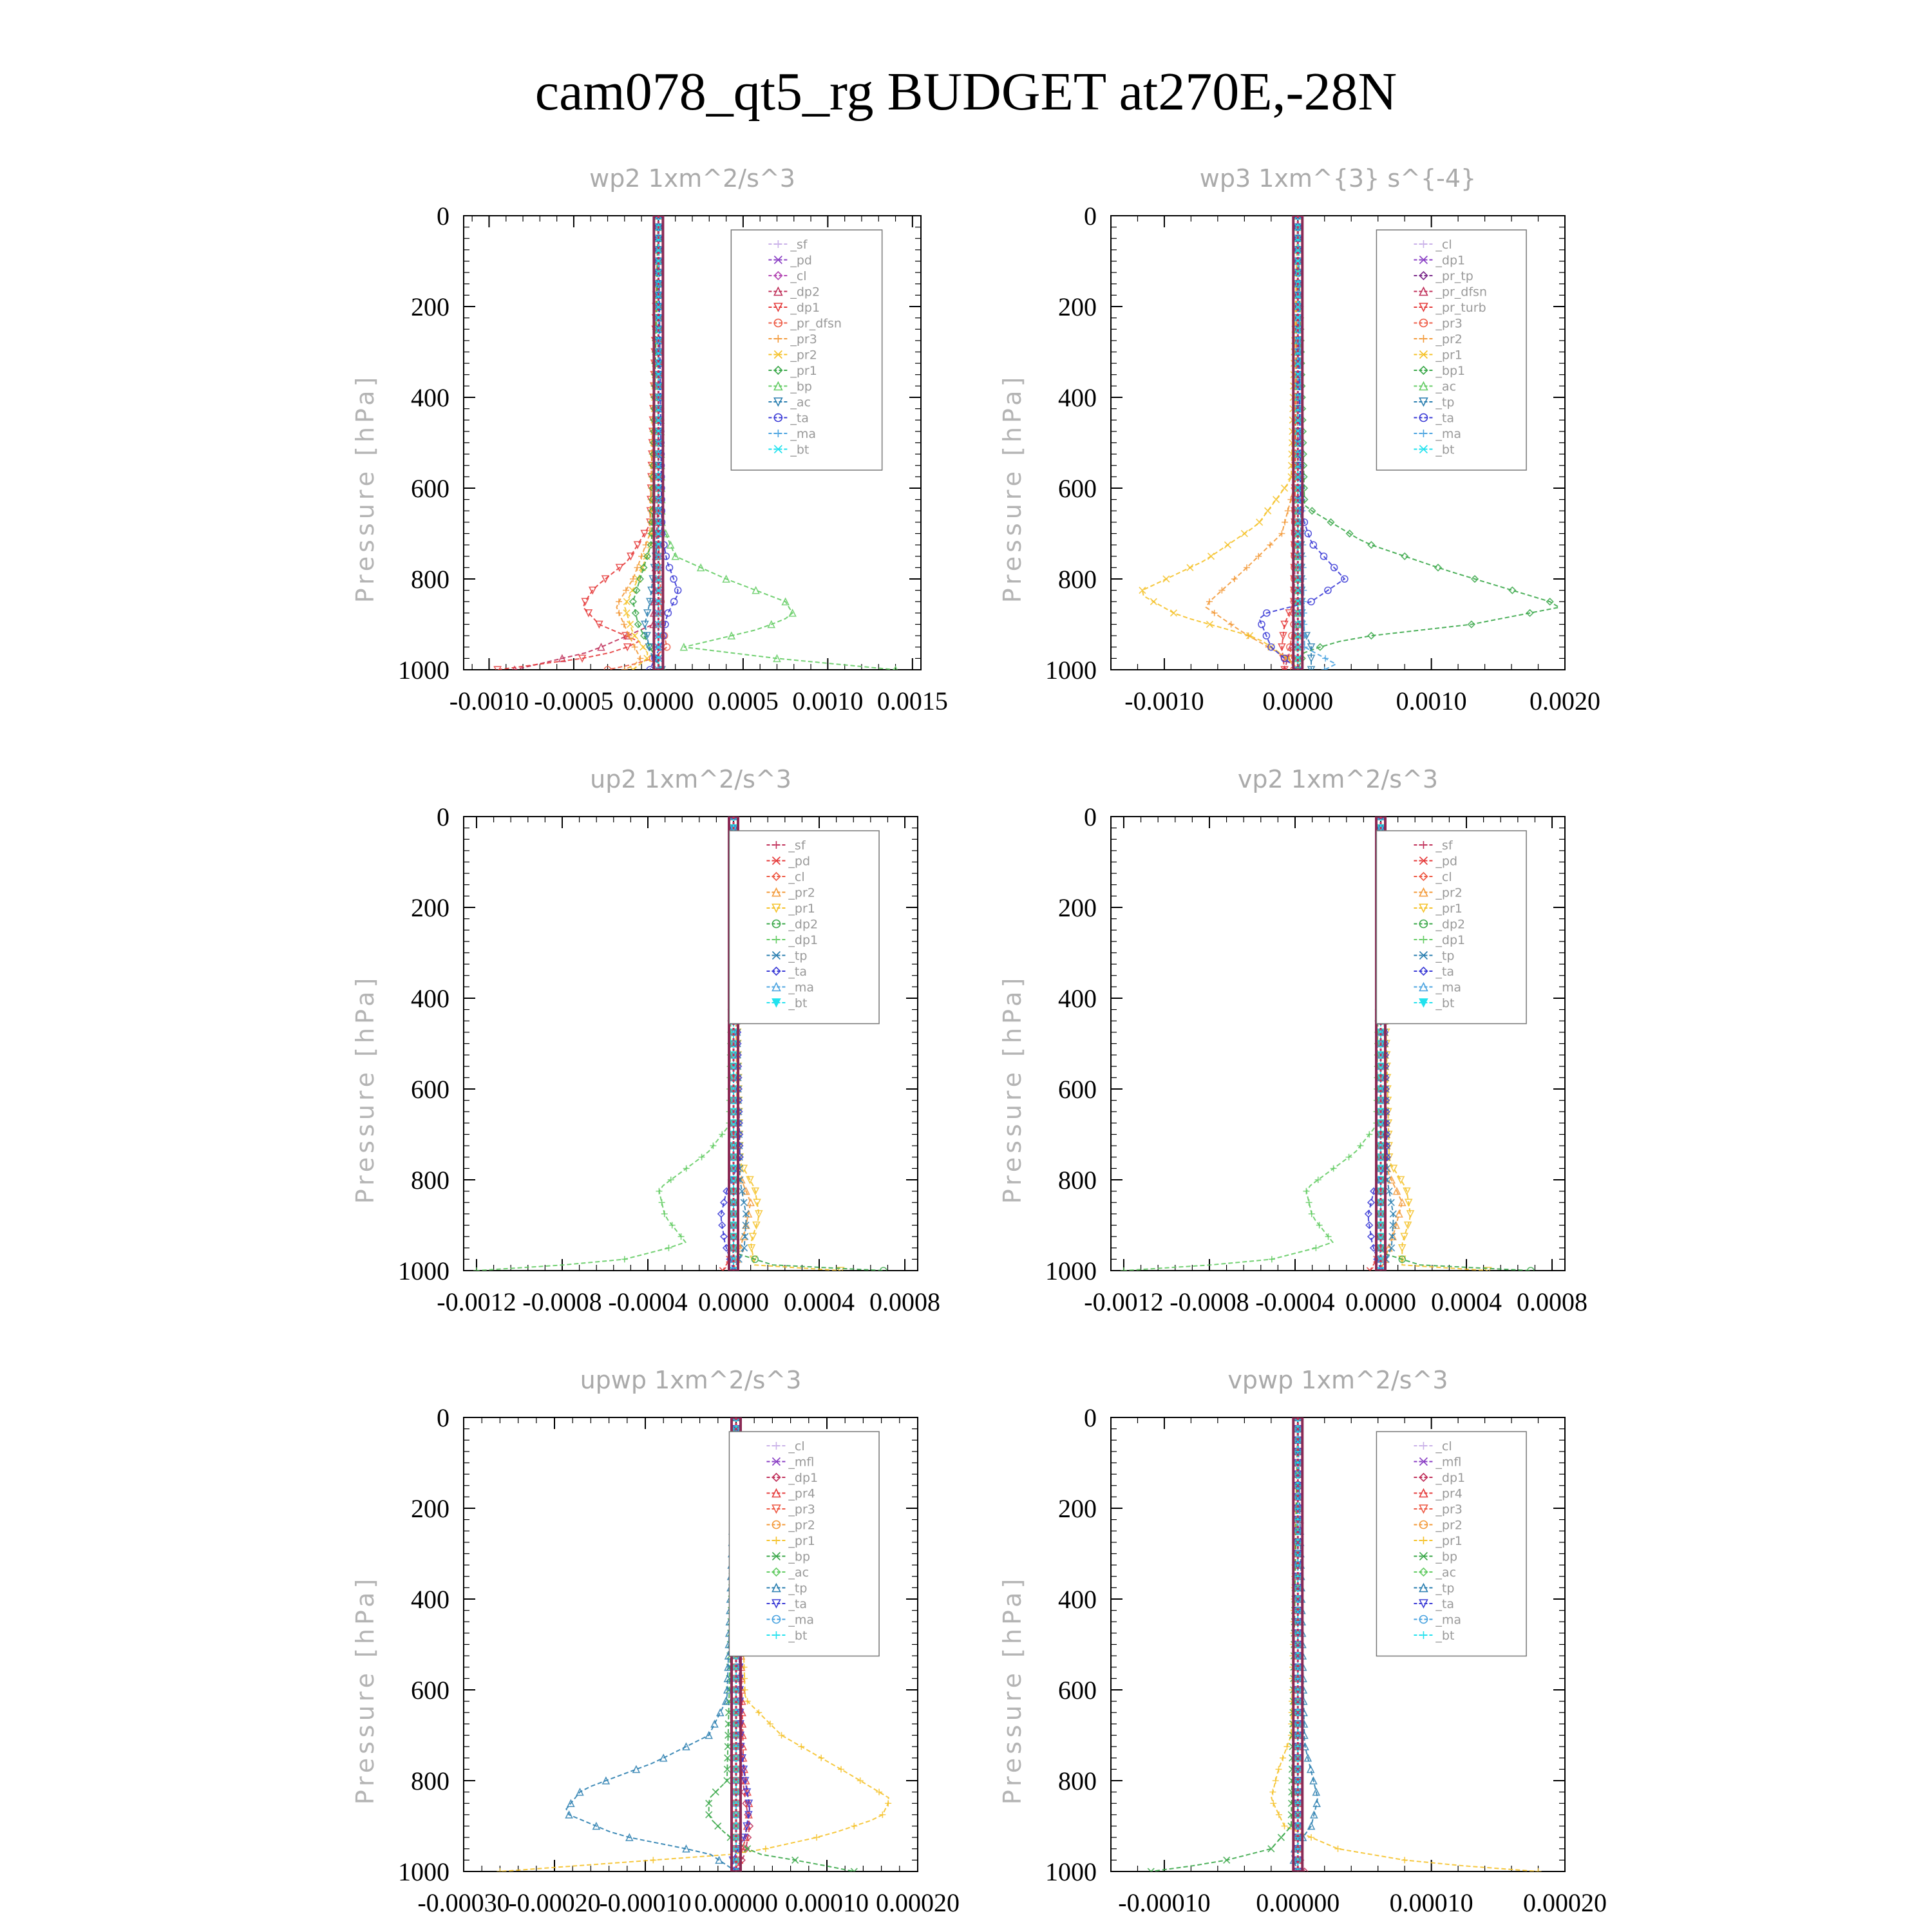 The height and width of the screenshot is (1932, 1932). Describe the element at coordinates (794, 308) in the screenshot. I see `legend-item: _dp1` at that location.